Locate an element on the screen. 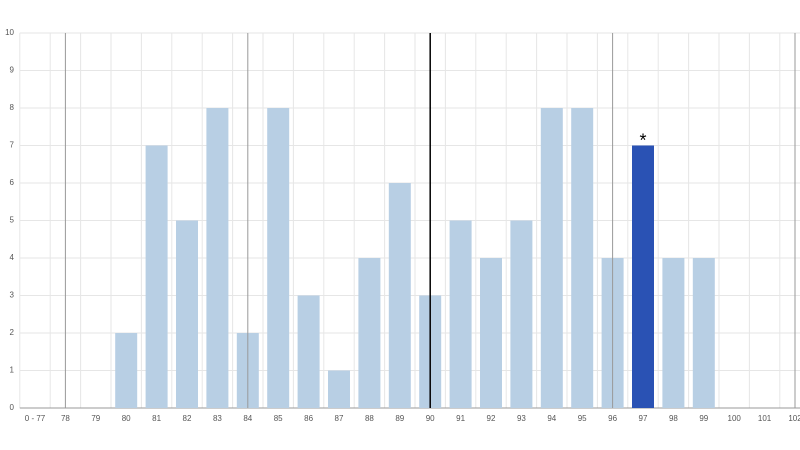  bar-annotation: * is located at coordinates (642, 140).